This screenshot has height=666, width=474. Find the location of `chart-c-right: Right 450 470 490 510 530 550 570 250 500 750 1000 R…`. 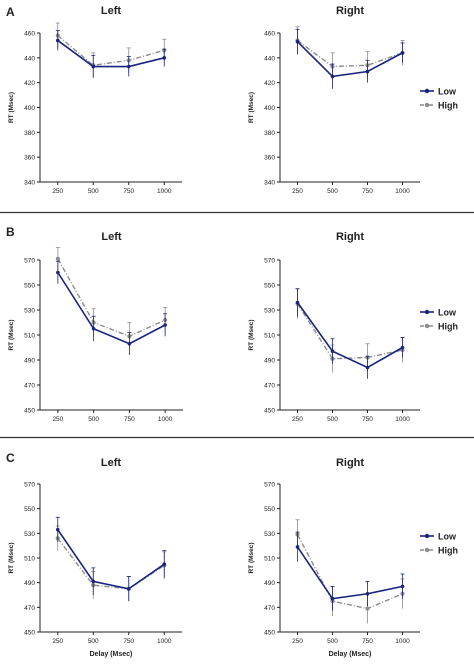

chart-c-right: Right 450 470 490 510 530 550 570 250 500 750 1000 R… is located at coordinates (353, 557).